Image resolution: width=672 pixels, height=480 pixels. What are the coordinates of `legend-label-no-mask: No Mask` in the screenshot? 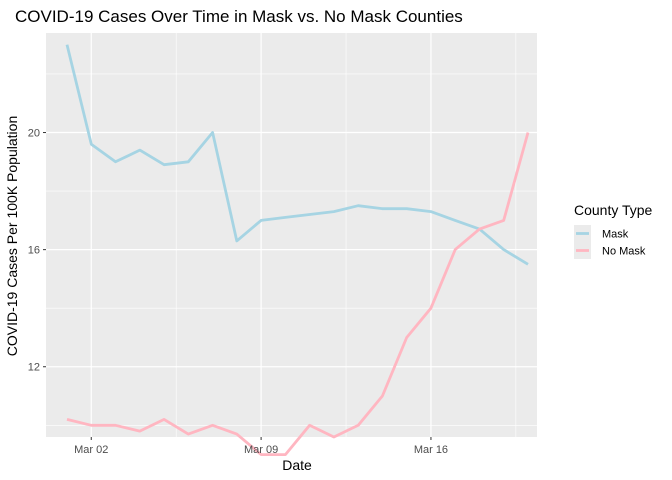 It's located at (624, 252).